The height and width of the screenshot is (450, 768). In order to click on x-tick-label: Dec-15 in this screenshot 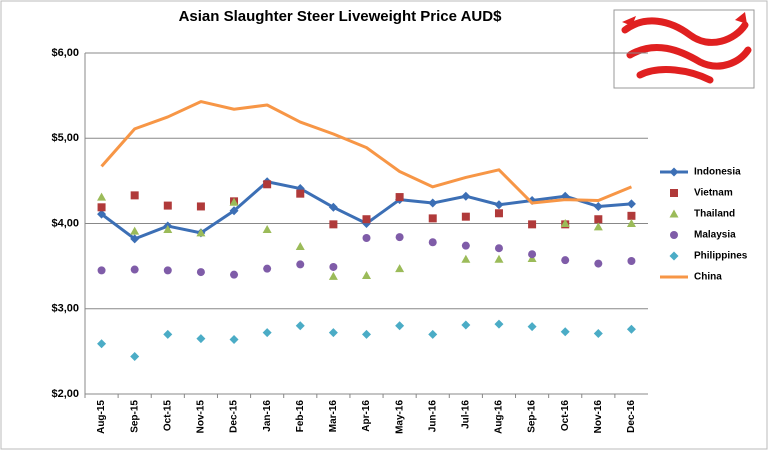, I will do `click(234, 416)`.